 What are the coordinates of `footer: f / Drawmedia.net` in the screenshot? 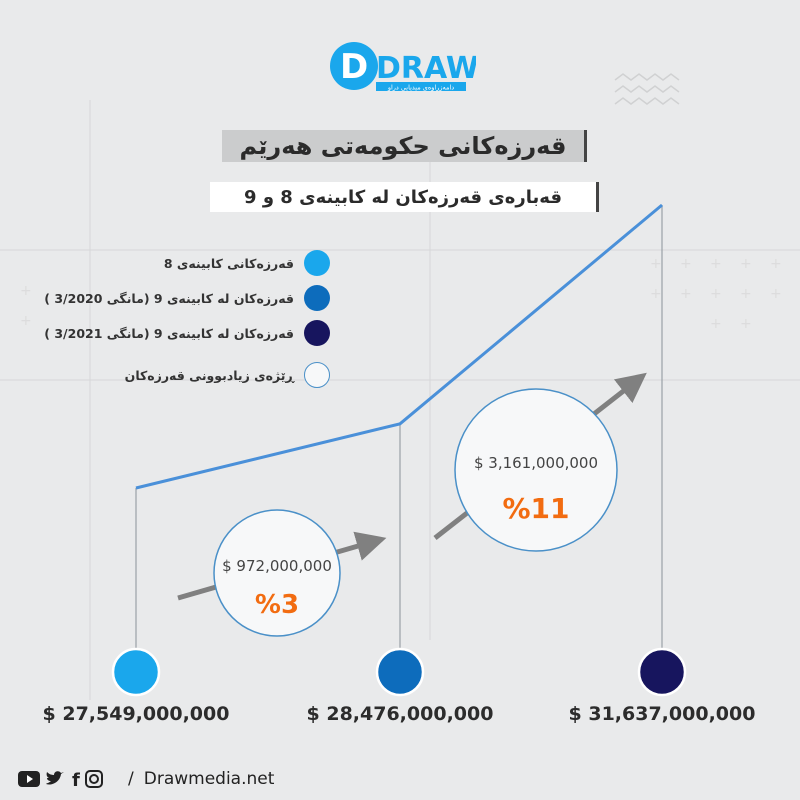 It's located at (146, 779).